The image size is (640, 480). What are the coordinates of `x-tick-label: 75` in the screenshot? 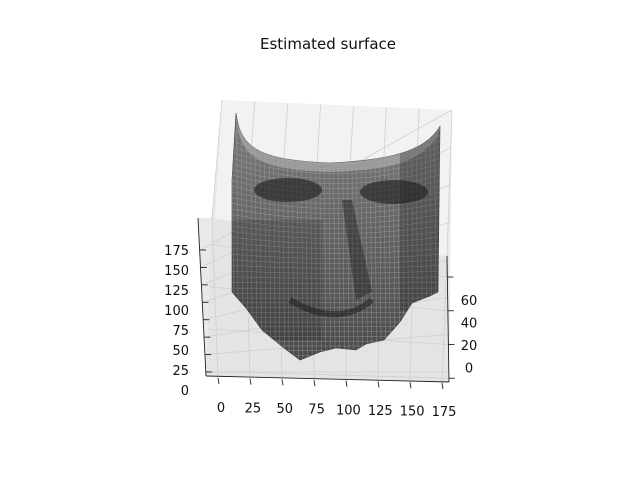 It's located at (316, 410).